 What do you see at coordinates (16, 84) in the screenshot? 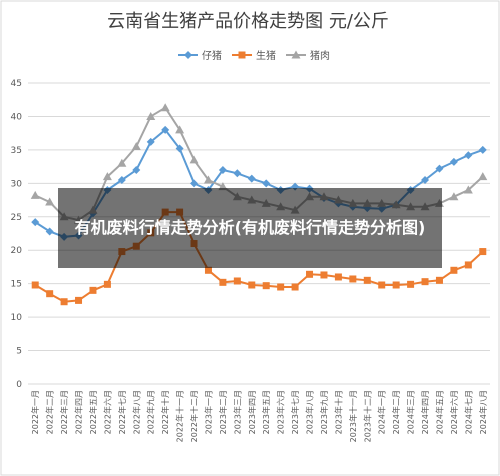
I see `y-tick-label: 45` at bounding box center [16, 84].